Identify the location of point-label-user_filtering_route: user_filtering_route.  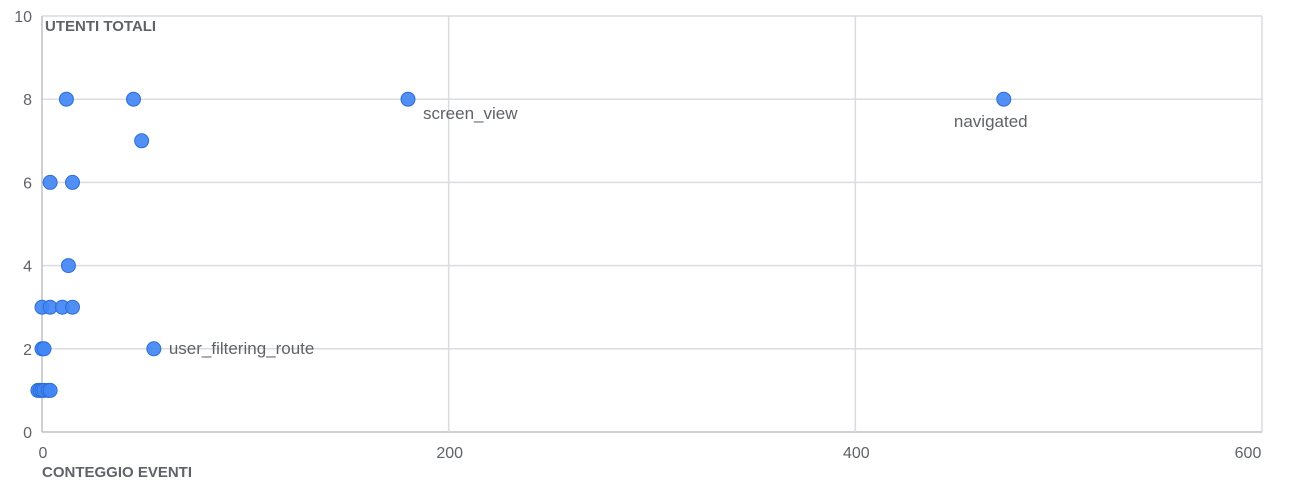
(242, 348).